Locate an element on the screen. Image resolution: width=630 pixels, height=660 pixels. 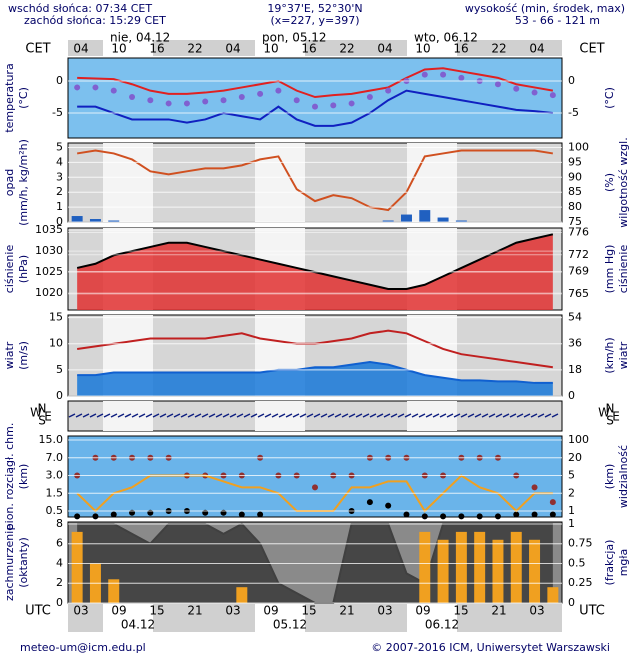
y2-axis-label: wiatr is located at coordinates (623, 355).